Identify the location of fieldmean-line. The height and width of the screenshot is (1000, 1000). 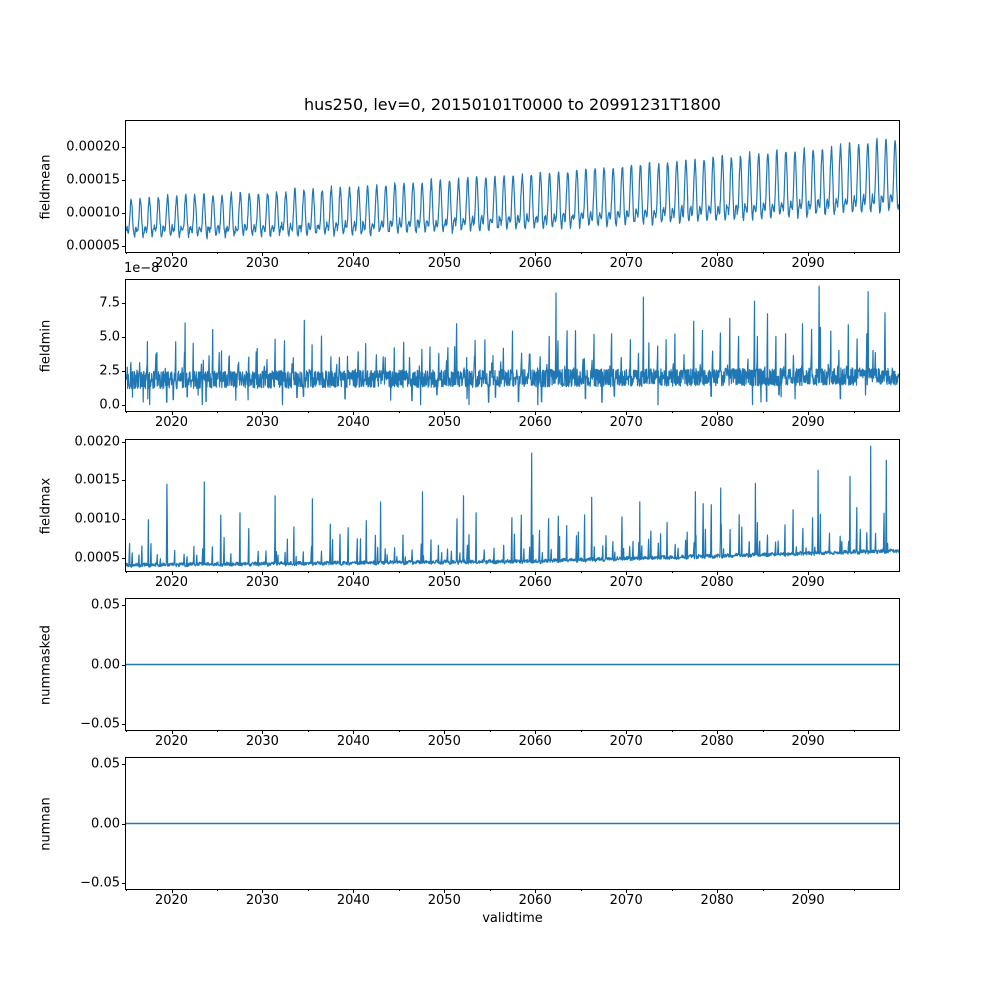
(512, 188).